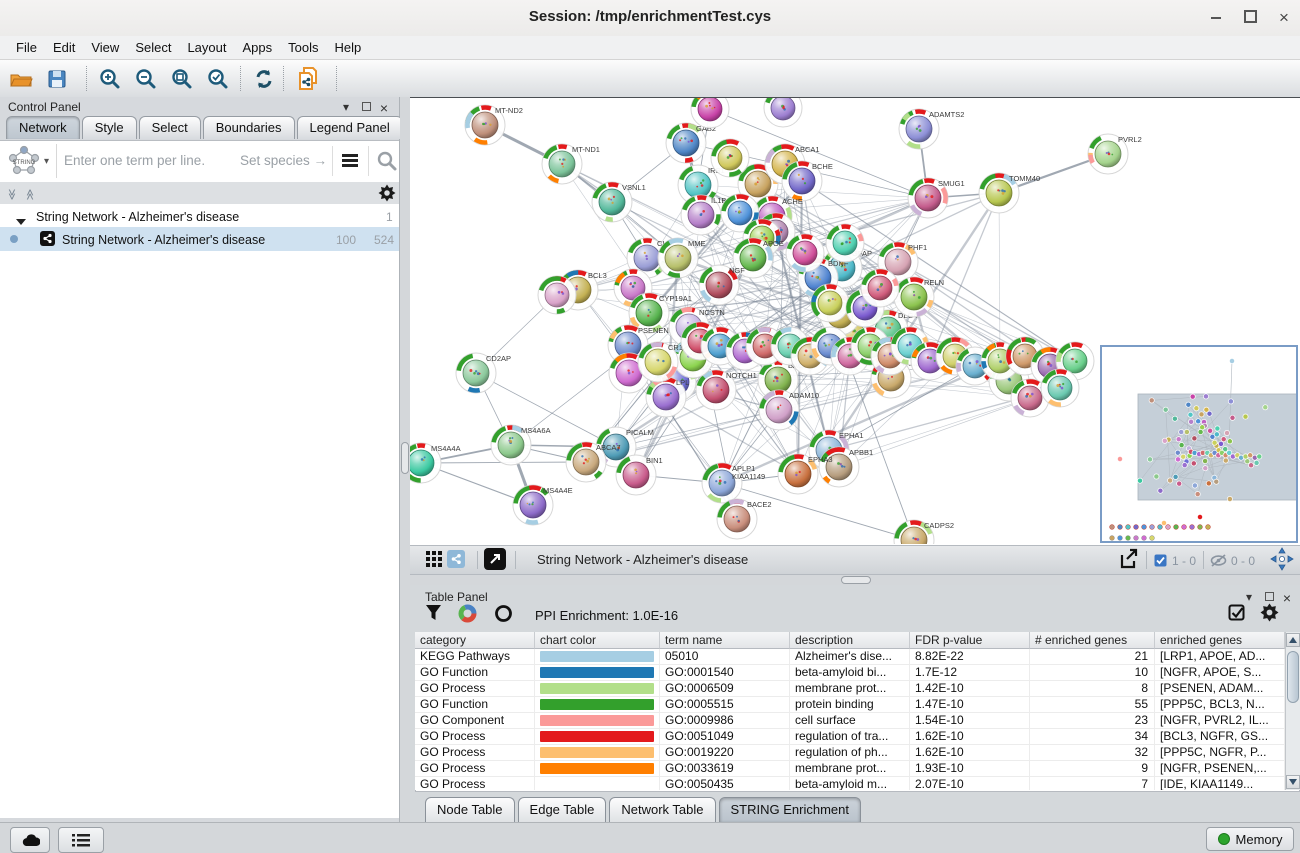 The height and width of the screenshot is (853, 1300). What do you see at coordinates (199, 239) in the screenshot?
I see `network-row-selected` at bounding box center [199, 239].